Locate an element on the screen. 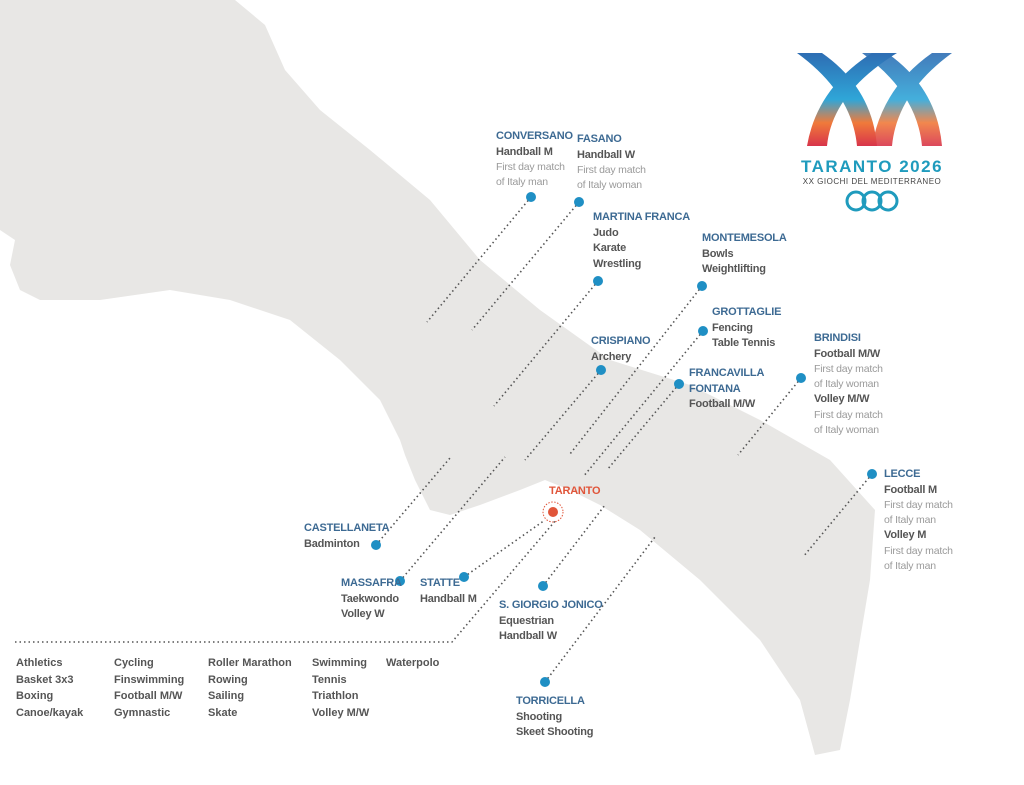 The height and width of the screenshot is (785, 1024). taranto-connector-line is located at coordinates (286, 581).